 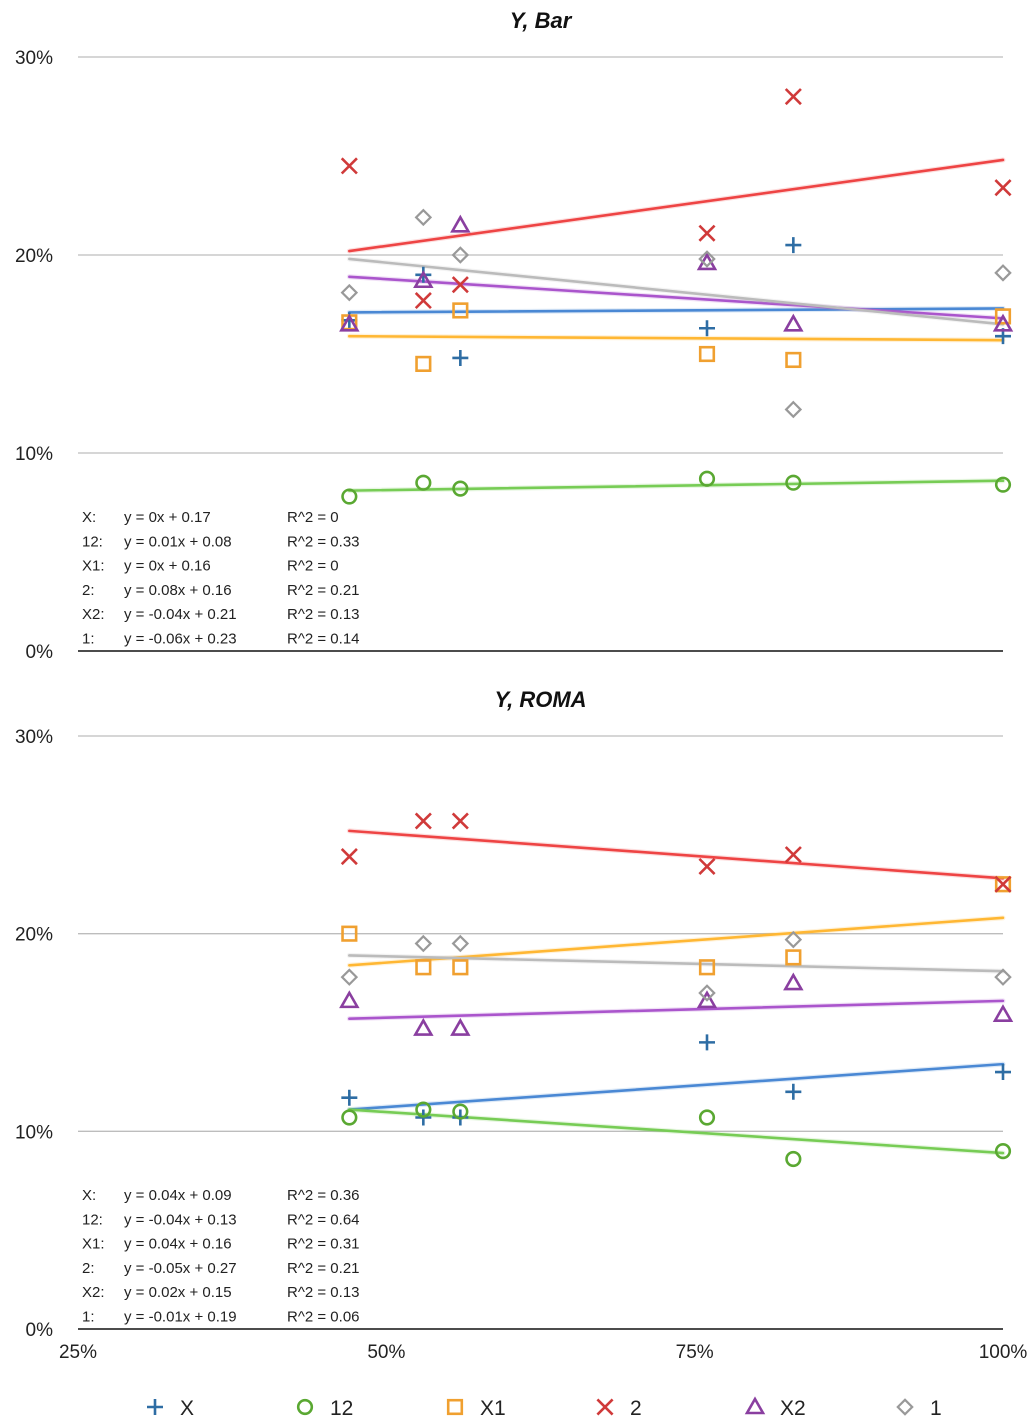 What do you see at coordinates (180, 1268) in the screenshot?
I see `equation-text: y = -0.05x + 0.27` at bounding box center [180, 1268].